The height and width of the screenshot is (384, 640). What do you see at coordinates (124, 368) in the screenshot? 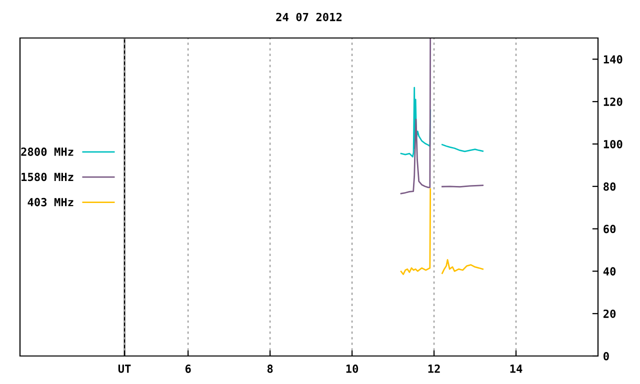
I see `x-tick-label: UT` at bounding box center [124, 368].